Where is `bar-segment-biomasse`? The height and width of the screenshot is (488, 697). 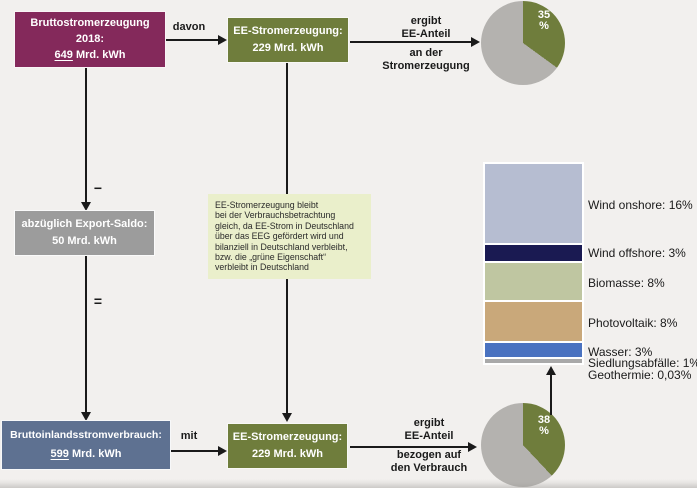
bar-segment-biomasse is located at coordinates (533, 281).